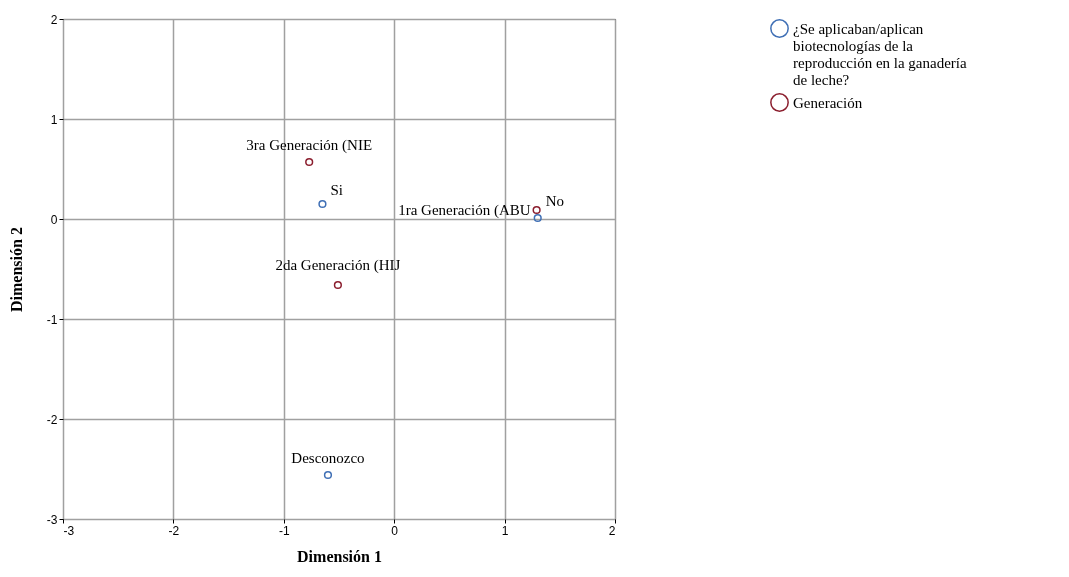 The image size is (1069, 577). What do you see at coordinates (880, 54) in the screenshot?
I see `legend-label: ¿Se aplicaban/aplican biotecnologías de la reproducción en la ganadería de leche?` at bounding box center [880, 54].